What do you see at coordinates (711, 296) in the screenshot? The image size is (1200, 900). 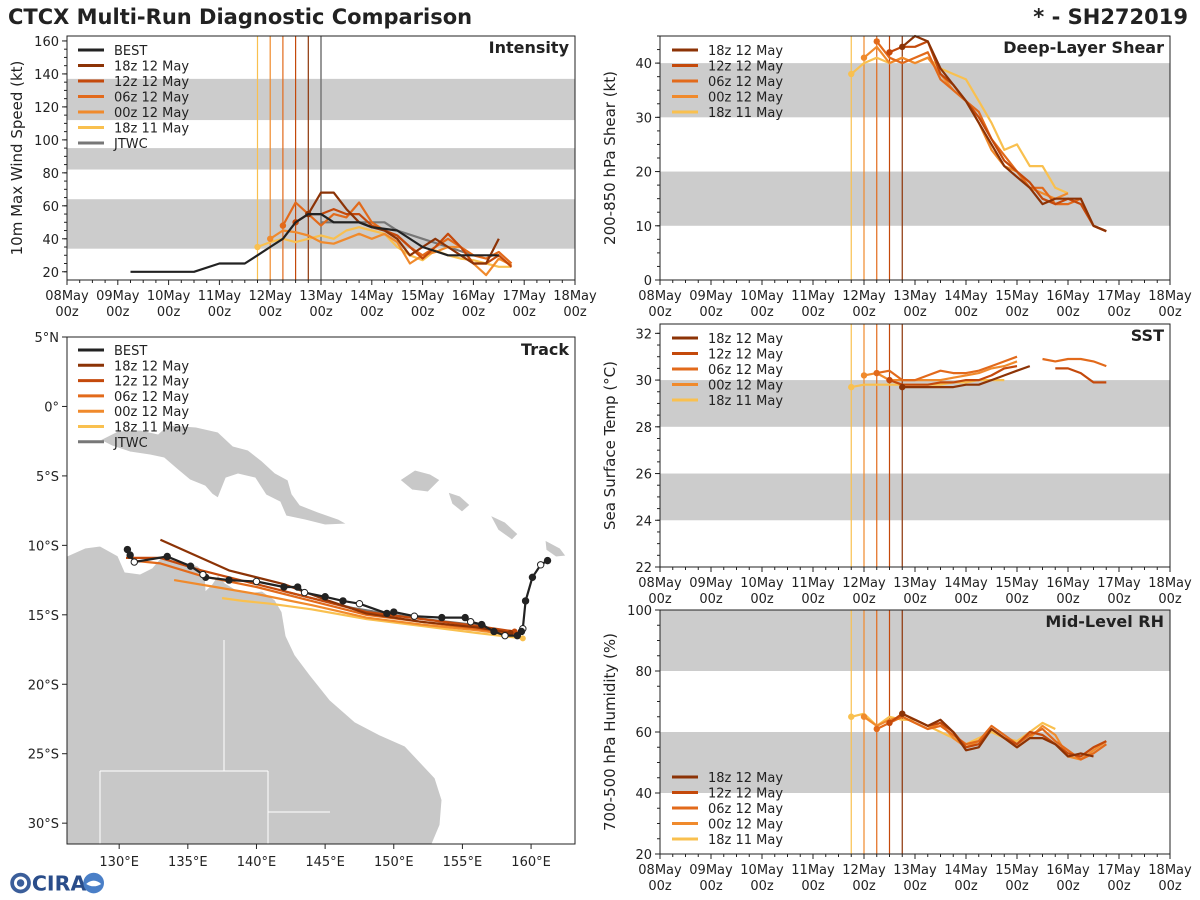 I see `shear-xtick-day: 09May` at bounding box center [711, 296].